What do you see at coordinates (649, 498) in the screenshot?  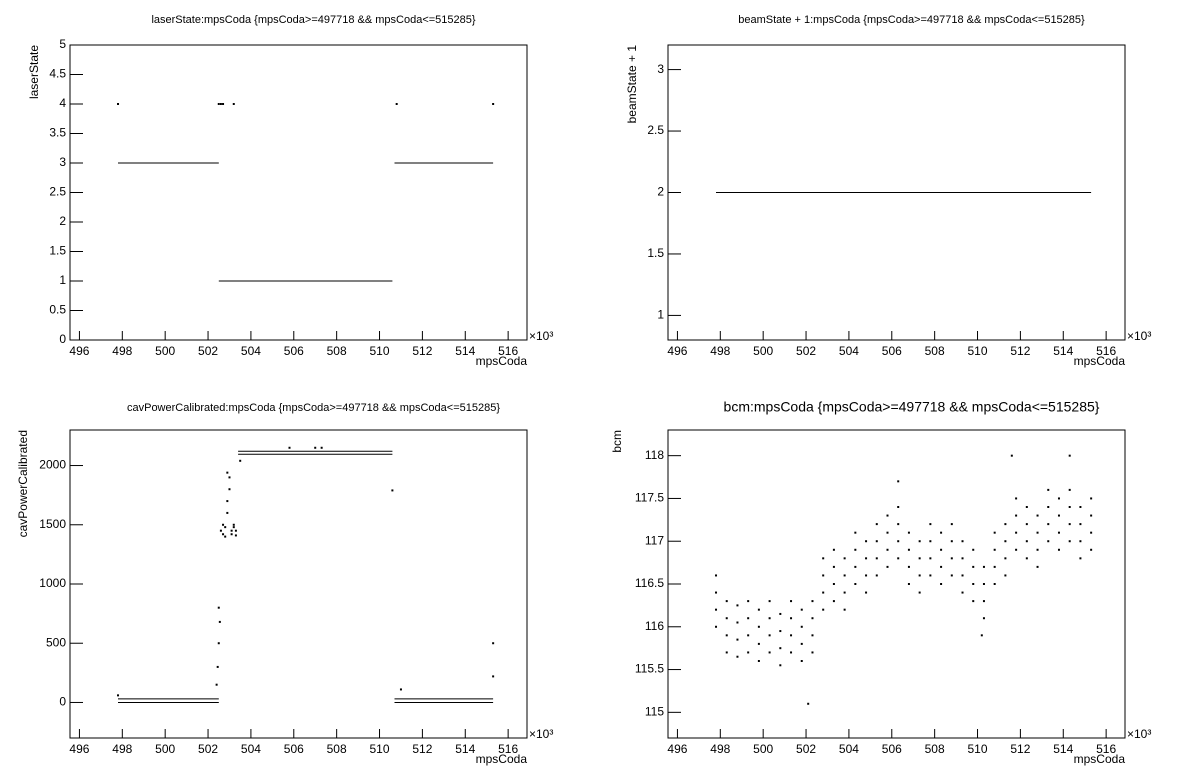 I see `y-tick-label: 117.5` at bounding box center [649, 498].